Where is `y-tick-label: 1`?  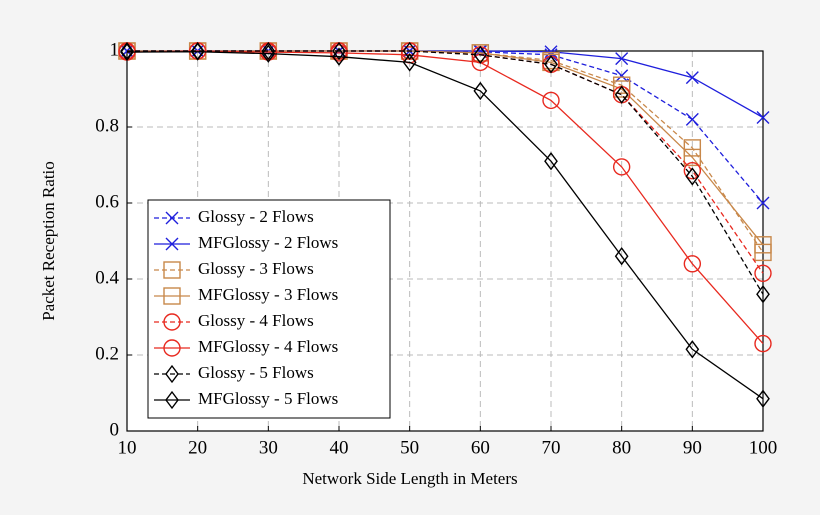
y-tick-label: 1 is located at coordinates (115, 49).